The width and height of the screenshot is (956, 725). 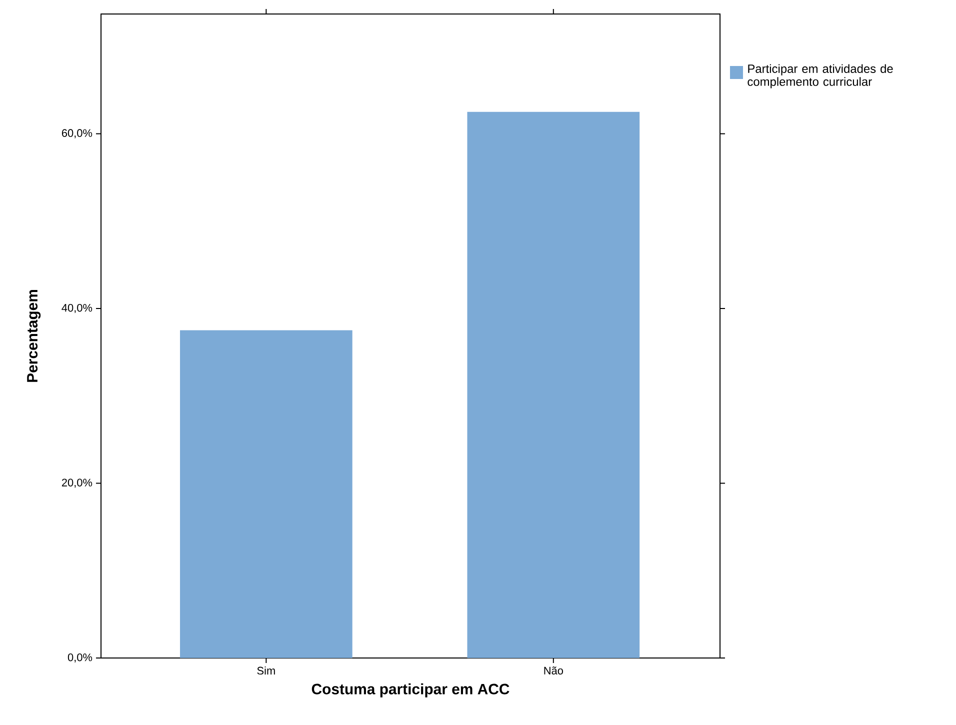 What do you see at coordinates (411, 690) in the screenshot?
I see `x-axis-title: Costuma participar em ACC` at bounding box center [411, 690].